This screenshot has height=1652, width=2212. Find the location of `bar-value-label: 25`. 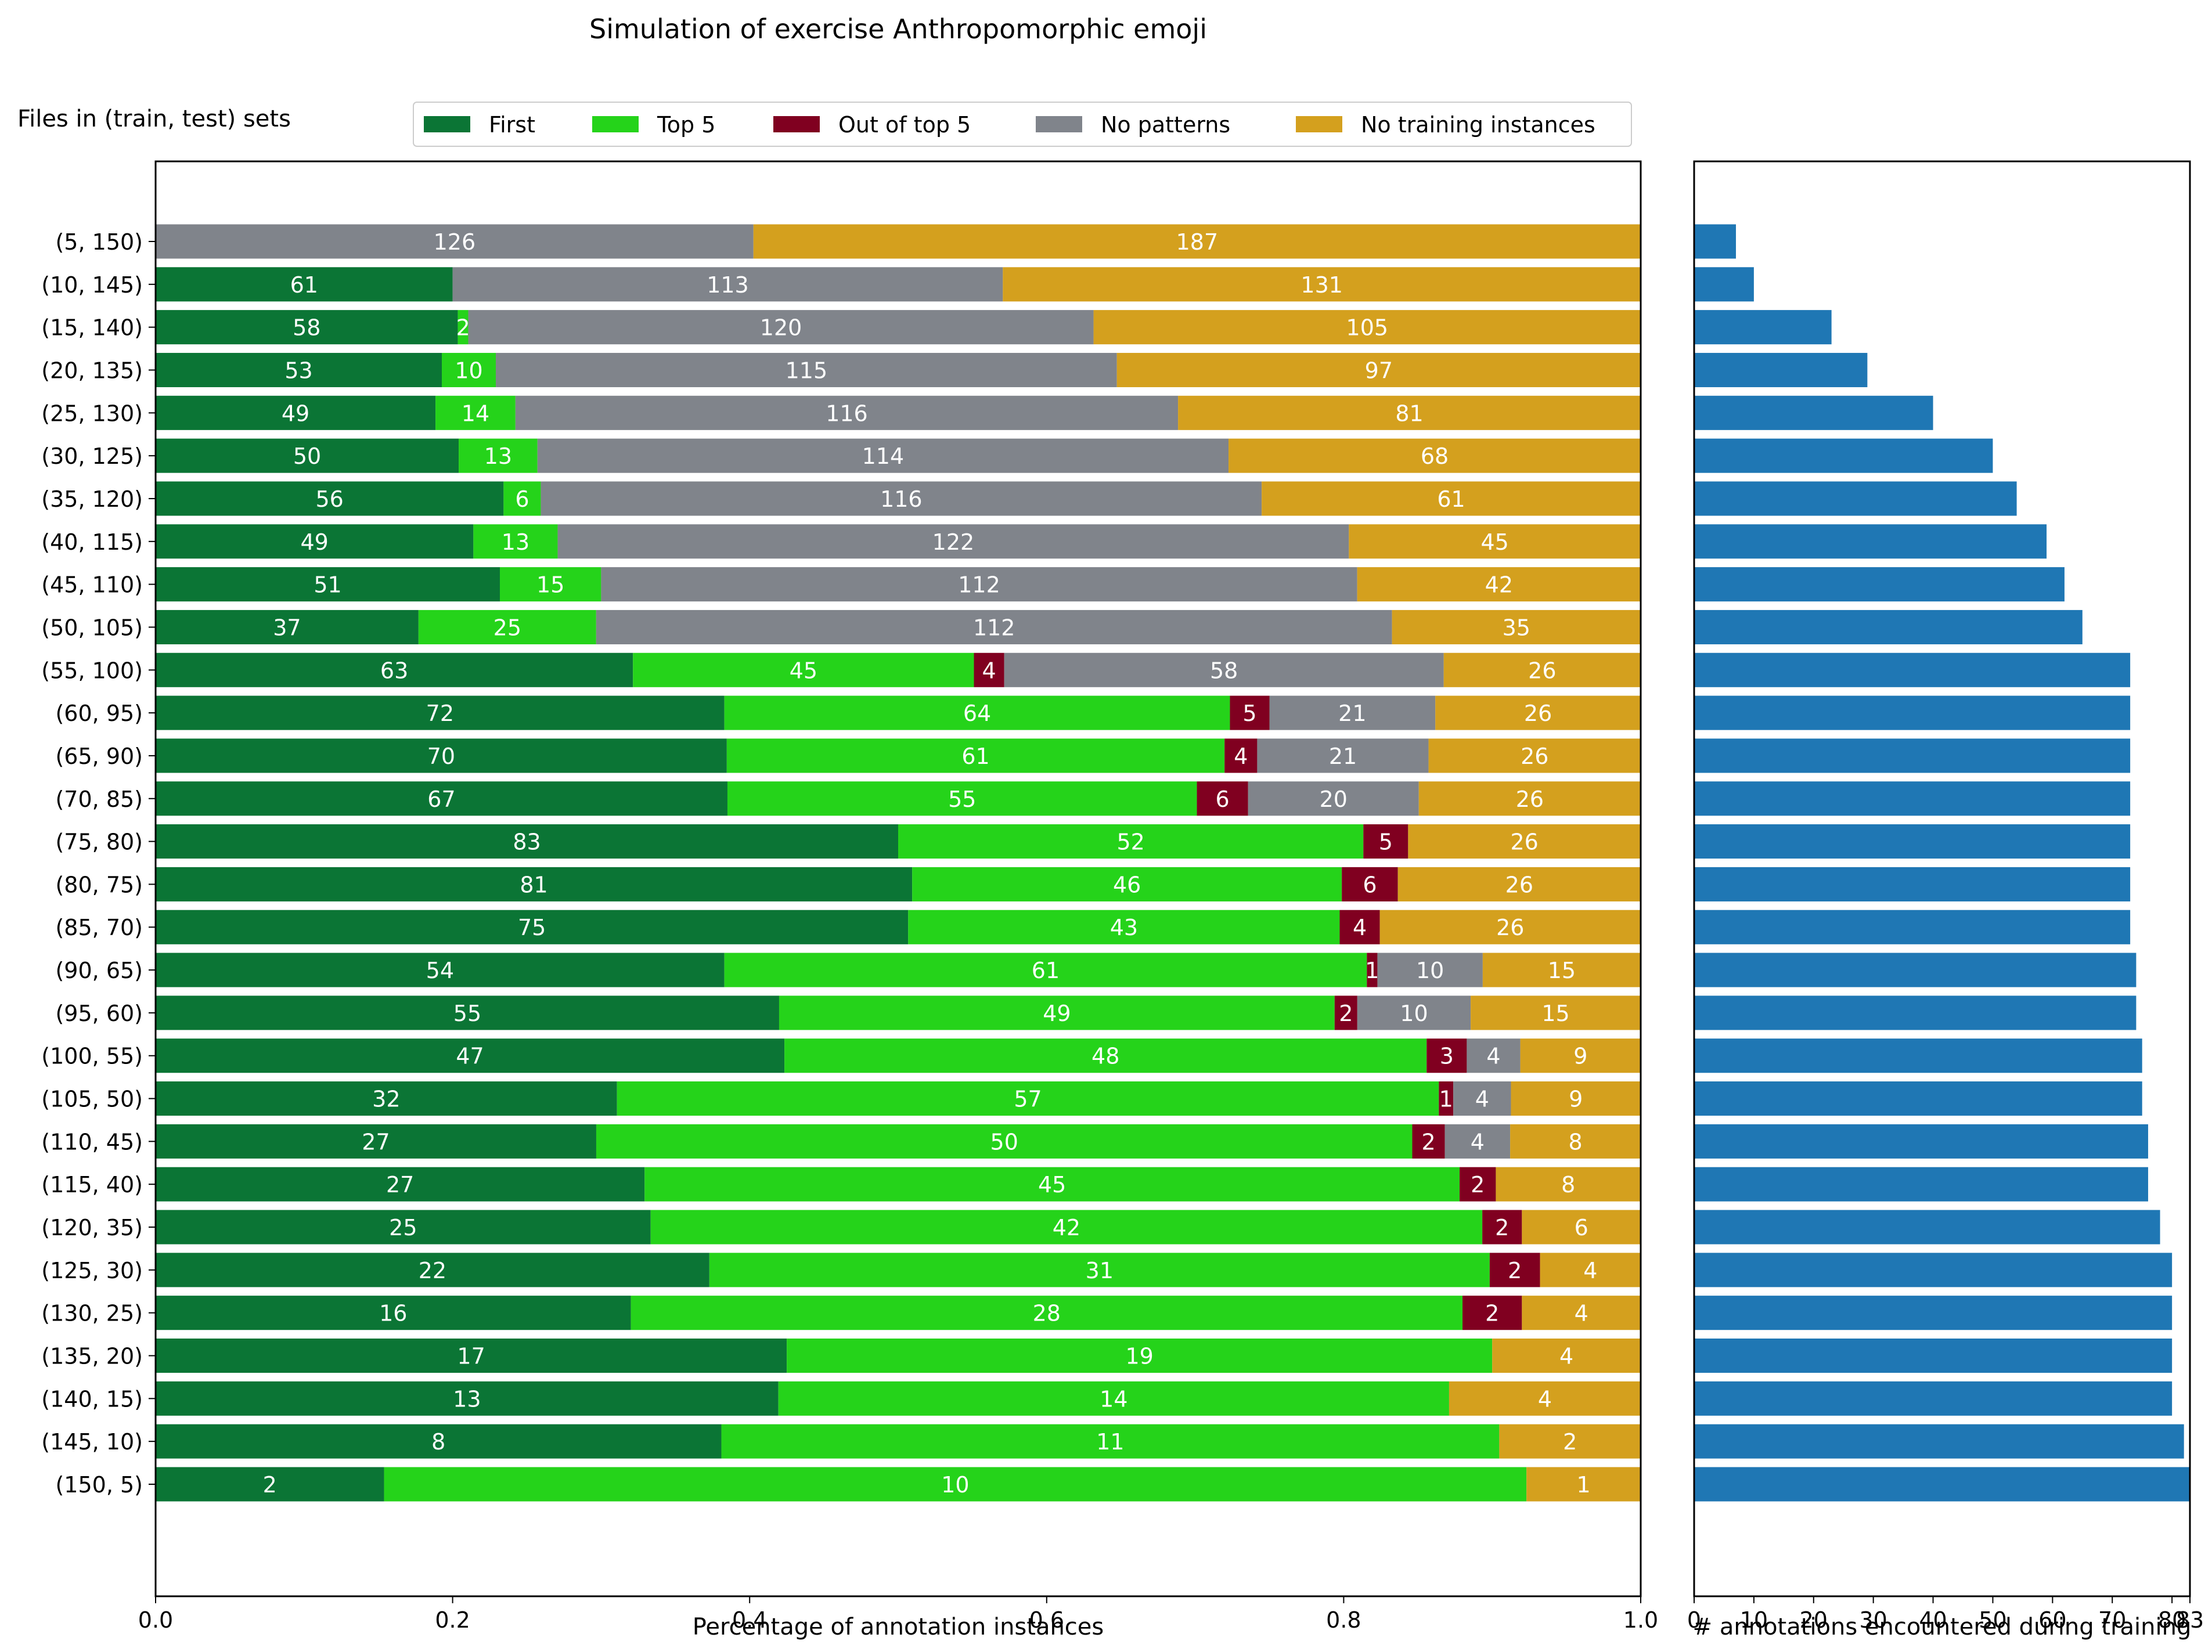

bar-value-label: 25 is located at coordinates (403, 1227).